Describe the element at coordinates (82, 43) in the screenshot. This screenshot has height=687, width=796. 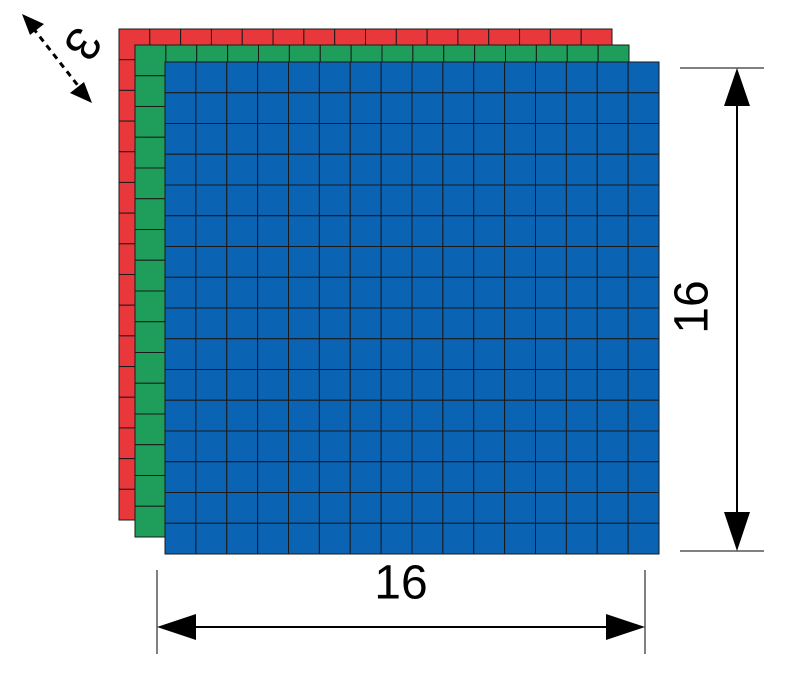
I see `depth-label: 3` at that location.